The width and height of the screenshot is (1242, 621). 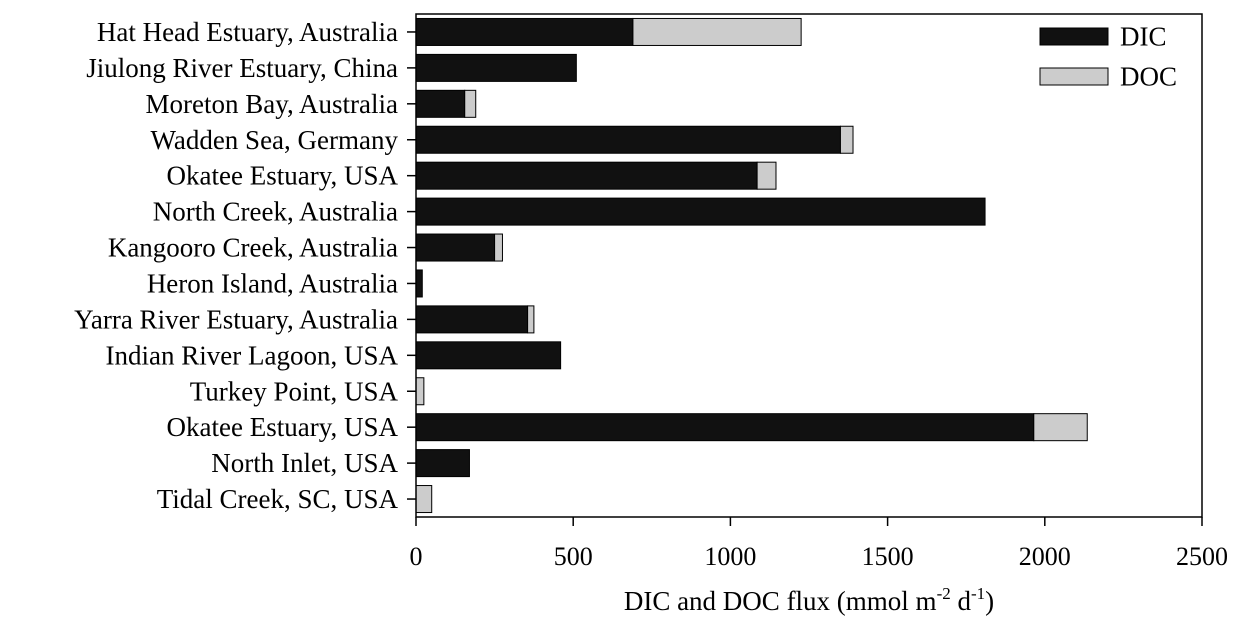 What do you see at coordinates (416, 556) in the screenshot?
I see `x-tick-label: 0` at bounding box center [416, 556].